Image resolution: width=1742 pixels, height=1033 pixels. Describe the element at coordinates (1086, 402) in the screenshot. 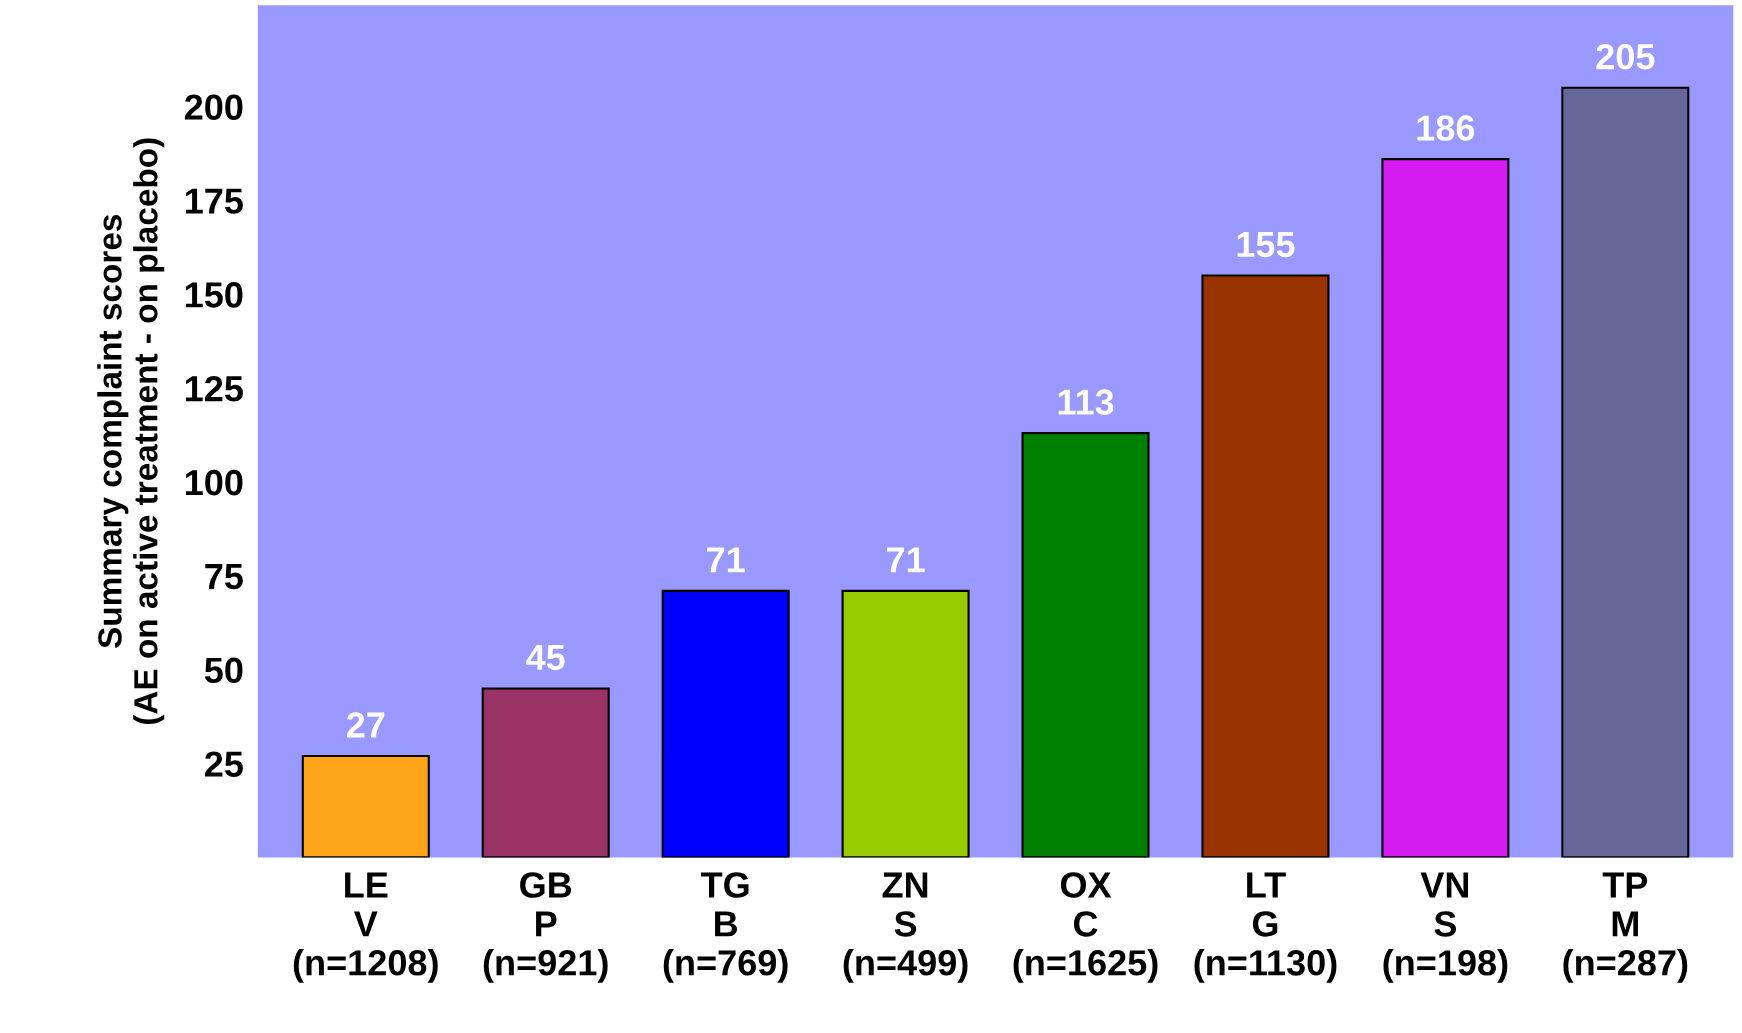

I see `data-label: 113` at that location.